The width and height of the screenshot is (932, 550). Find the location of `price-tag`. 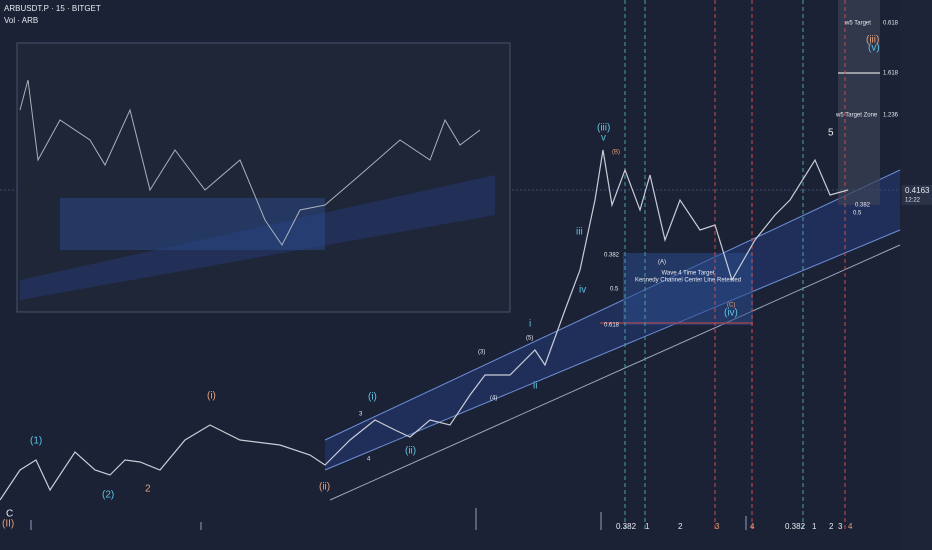

price-tag is located at coordinates (917, 195).